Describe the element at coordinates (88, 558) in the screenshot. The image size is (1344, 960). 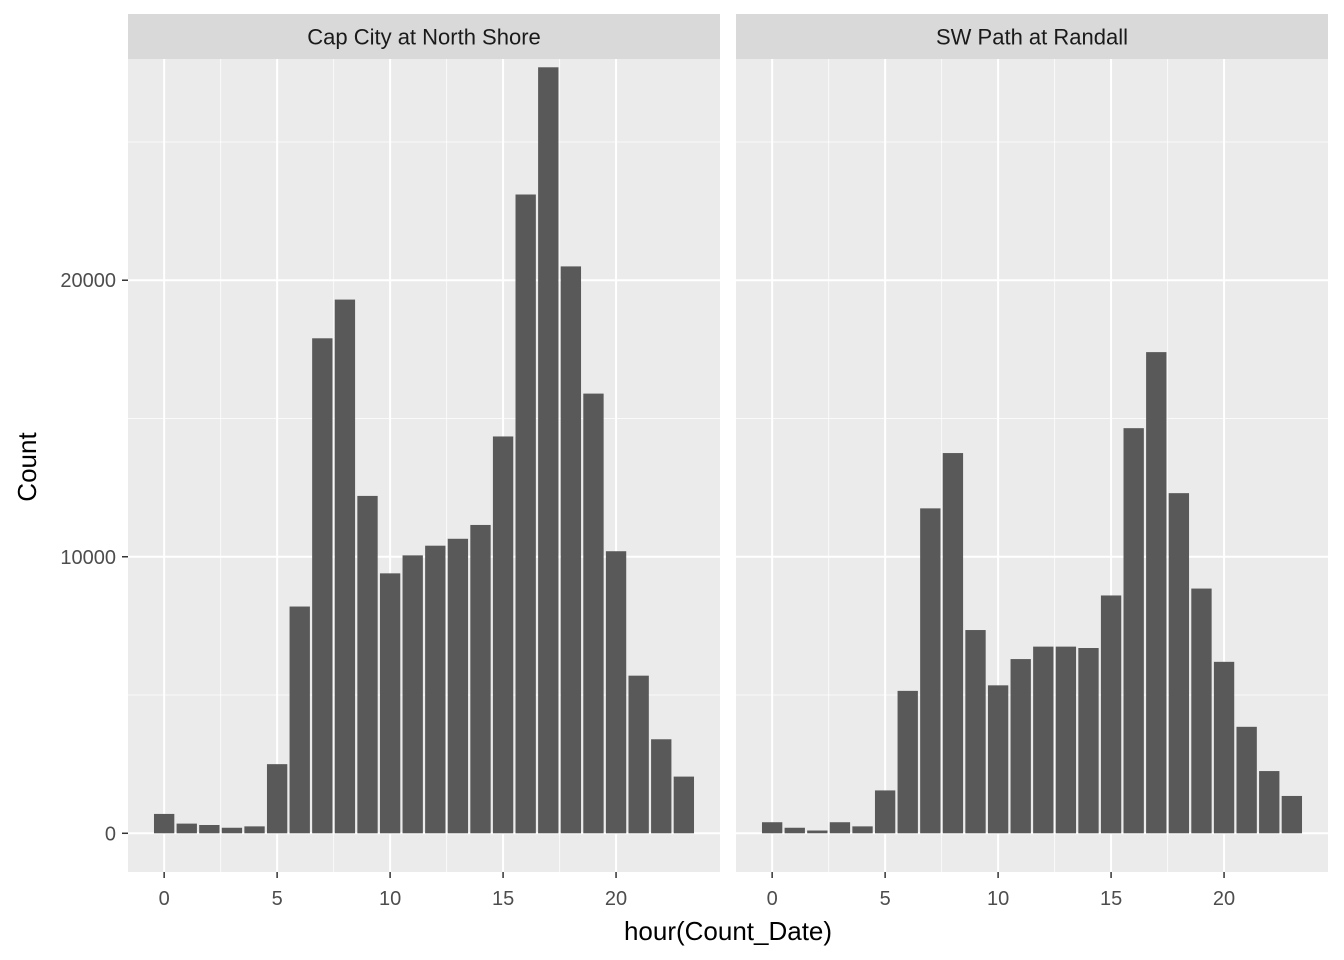
I see `y-tick-label: 10000` at that location.